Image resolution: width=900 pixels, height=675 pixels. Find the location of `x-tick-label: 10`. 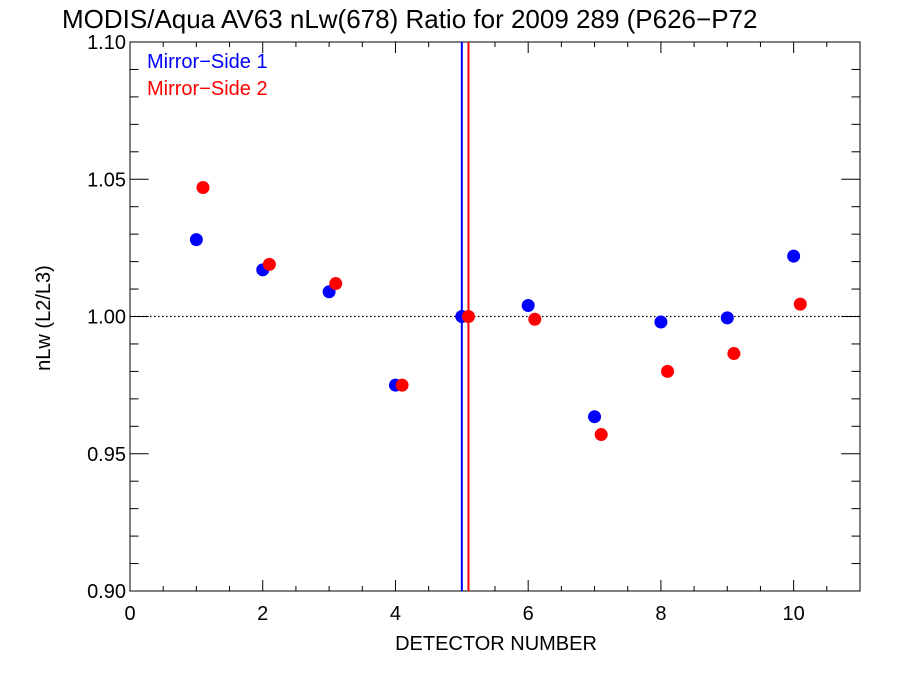

x-tick-label: 10 is located at coordinates (794, 614).